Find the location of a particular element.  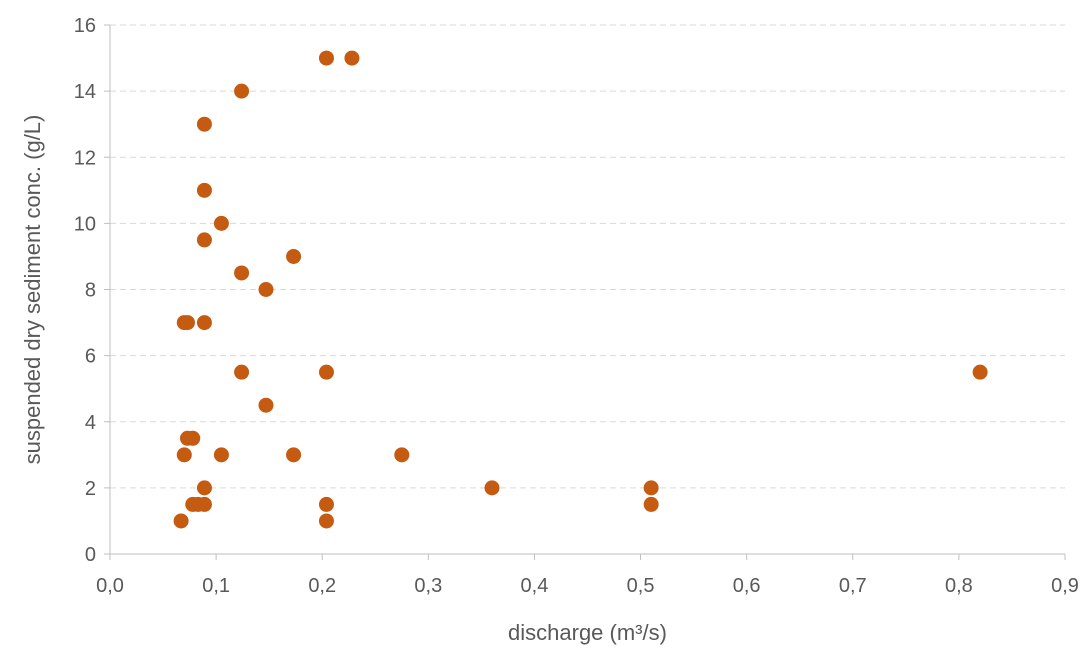

x-axis-title: discharge (m³/s) is located at coordinates (587, 632).